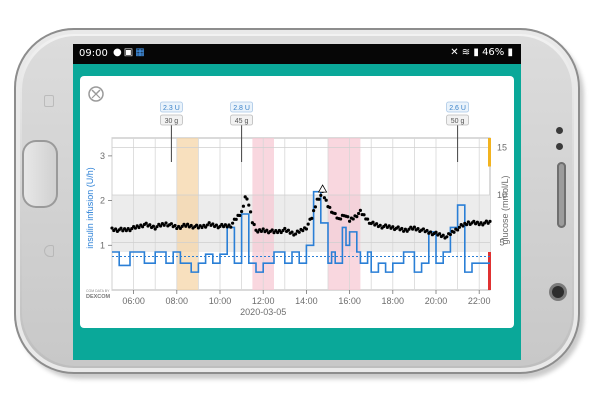 Image resolution: width=600 pixels, height=400 pixels. Describe the element at coordinates (489, 271) in the screenshot. I see `low-glucose-scale` at that location.